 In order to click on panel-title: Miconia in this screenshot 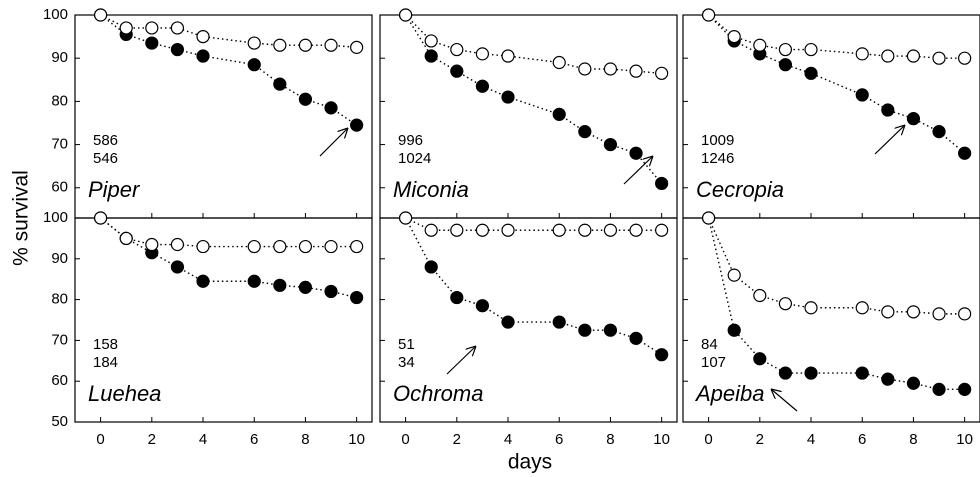, I will do `click(431, 189)`.